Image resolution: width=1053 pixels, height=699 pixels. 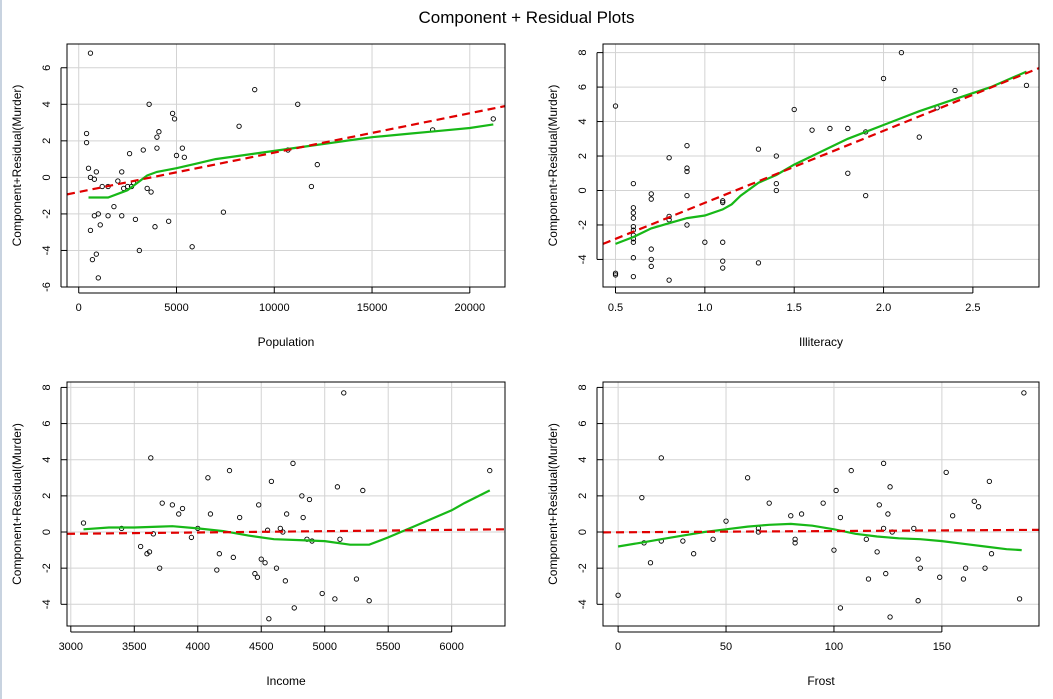 I want to click on x-tick-label: 4500, so click(x=261, y=647).